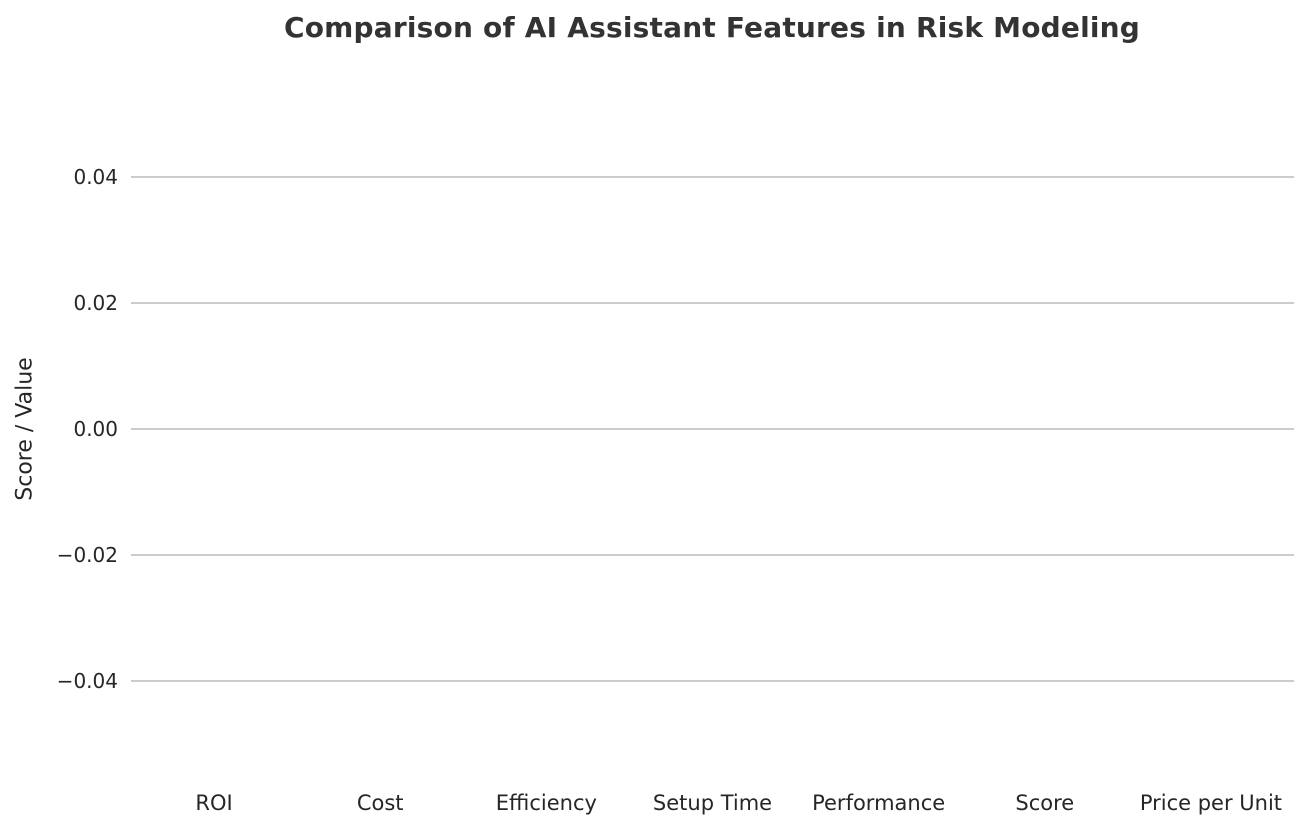 The image size is (1308, 833). What do you see at coordinates (95, 429) in the screenshot?
I see `y-tick-label: 0.00` at bounding box center [95, 429].